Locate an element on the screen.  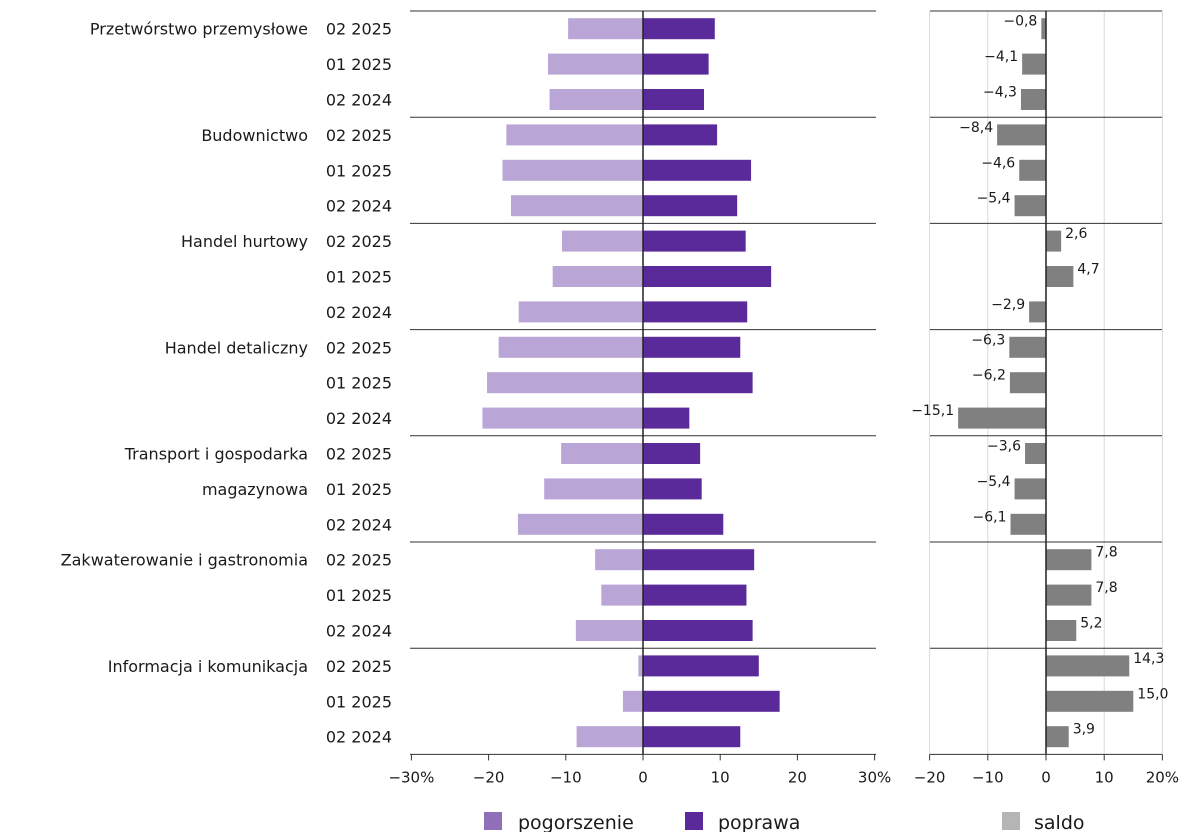
saldo-data-label: −2,9 is located at coordinates (1008, 305).